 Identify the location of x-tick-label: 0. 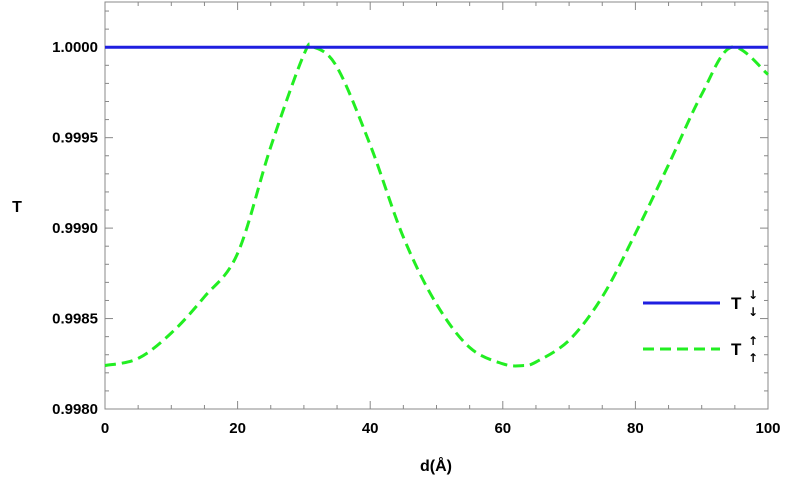
(105, 428).